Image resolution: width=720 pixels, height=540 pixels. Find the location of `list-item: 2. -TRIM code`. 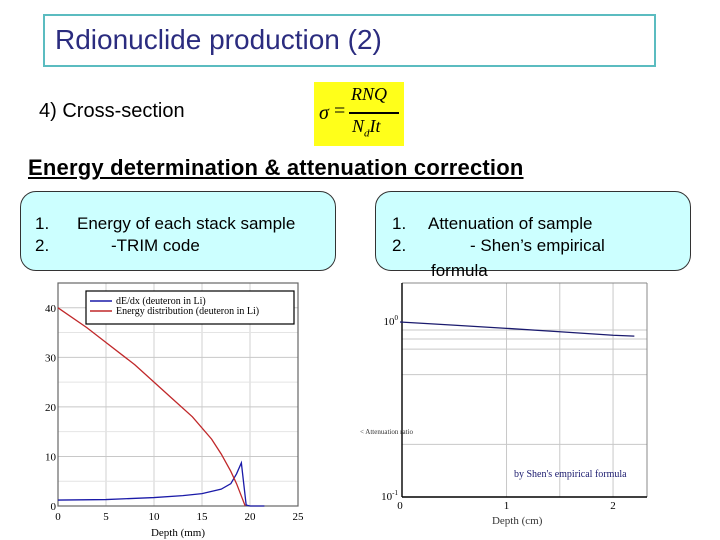

list-item: 2. -TRIM code is located at coordinates (117, 245).